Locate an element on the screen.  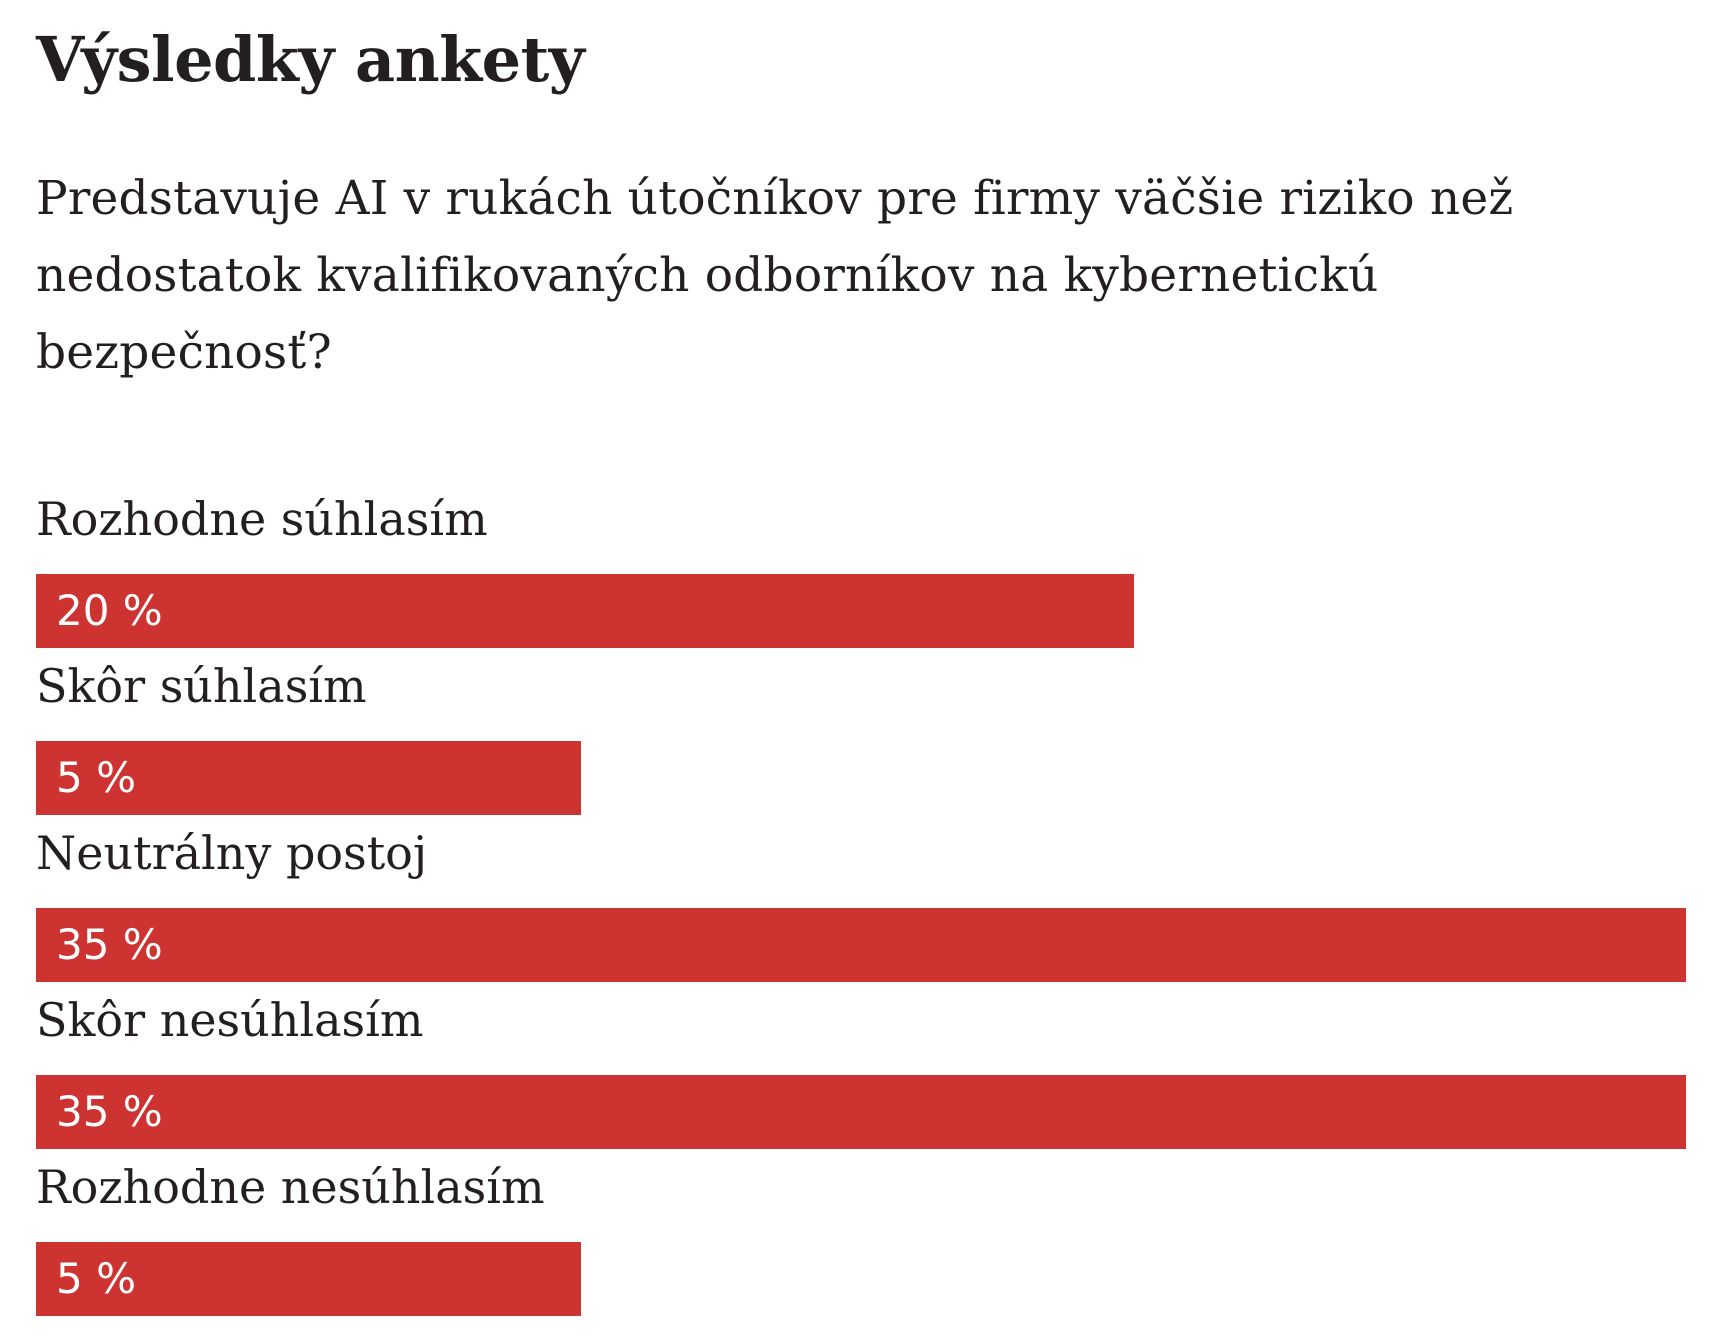
poll-option-row: Rozhodne súhlasím 20 % is located at coordinates (861, 571).